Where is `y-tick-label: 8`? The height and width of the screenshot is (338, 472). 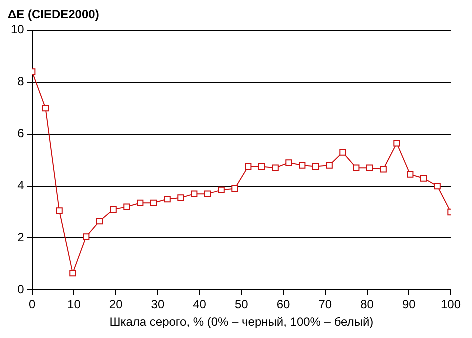 y-tick-label: 8 is located at coordinates (21, 81).